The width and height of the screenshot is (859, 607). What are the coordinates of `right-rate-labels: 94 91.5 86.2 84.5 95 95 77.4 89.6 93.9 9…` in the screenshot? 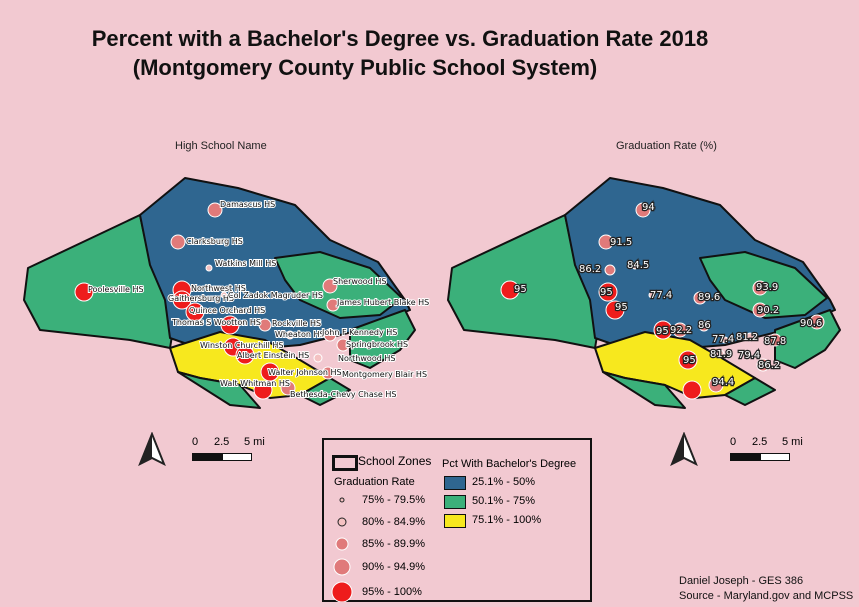 It's located at (668, 295).